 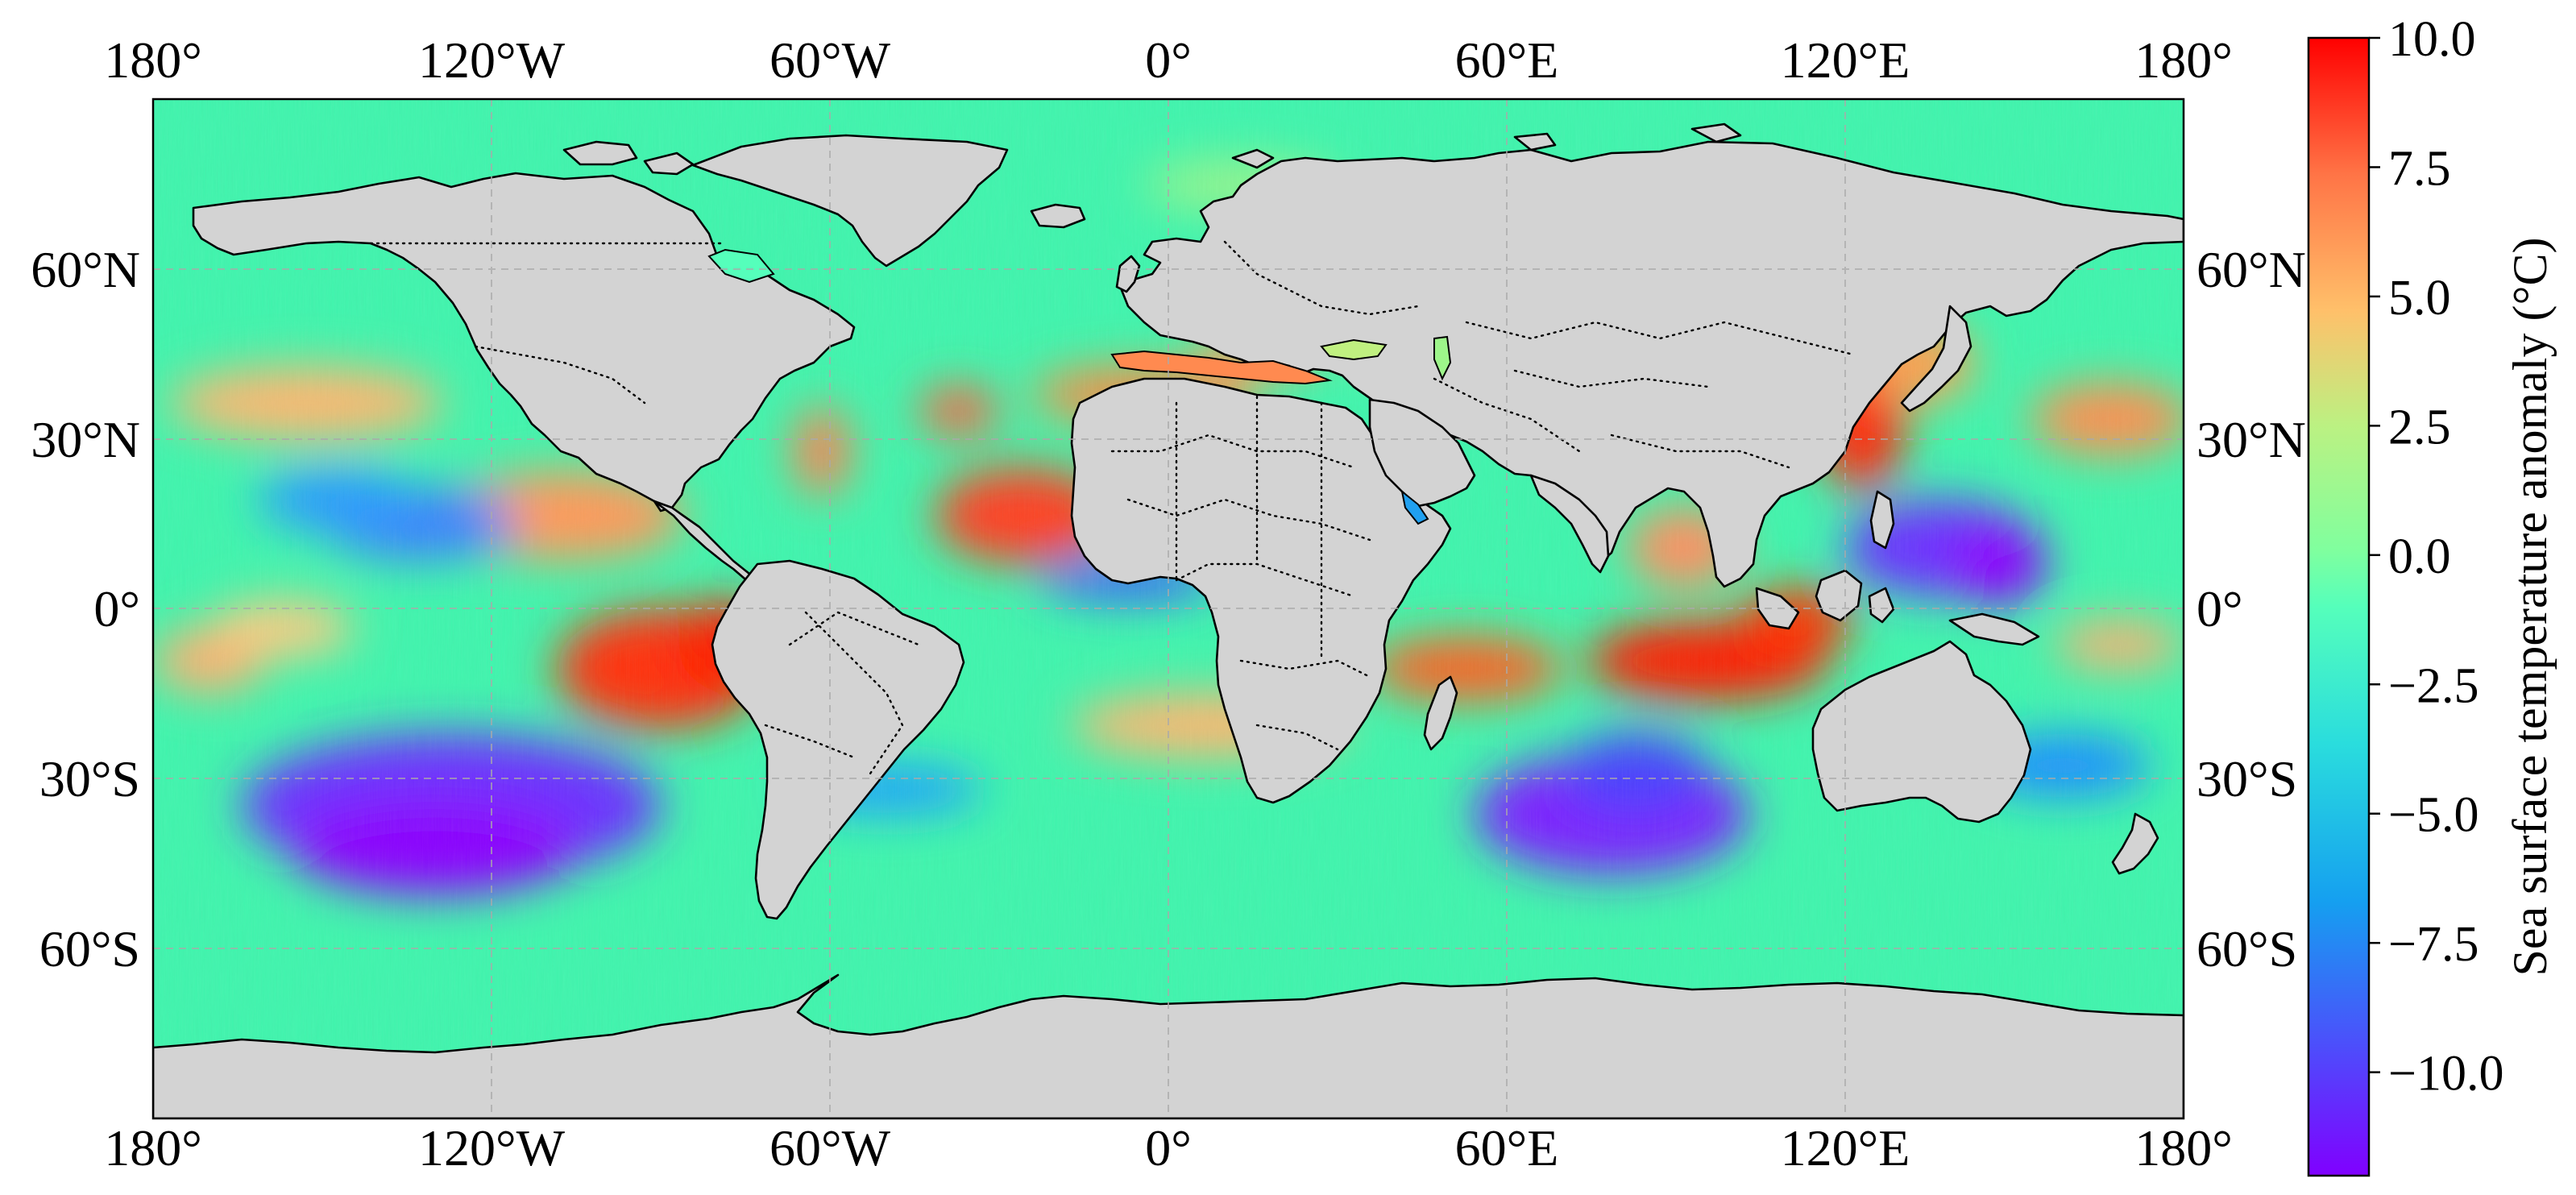 What do you see at coordinates (1507, 60) in the screenshot?
I see `lon-tick-top-4: 60°E` at bounding box center [1507, 60].